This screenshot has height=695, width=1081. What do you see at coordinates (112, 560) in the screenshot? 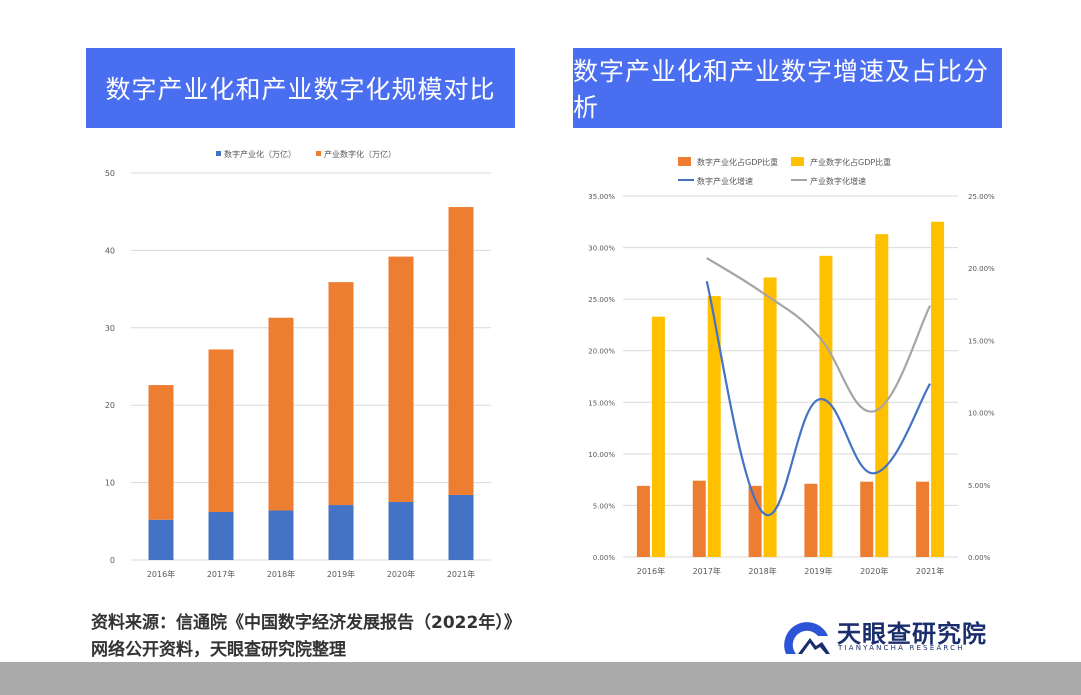
I see `y-tick-label: 0` at bounding box center [112, 560].